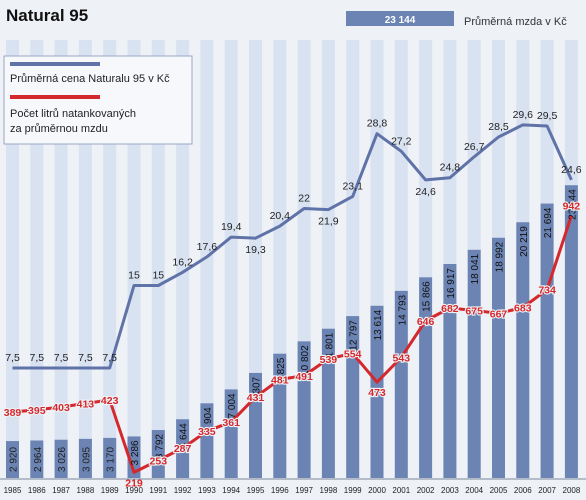 The height and width of the screenshot is (500, 586). Describe the element at coordinates (110, 401) in the screenshot. I see `liters-label-1989: 423` at that location.